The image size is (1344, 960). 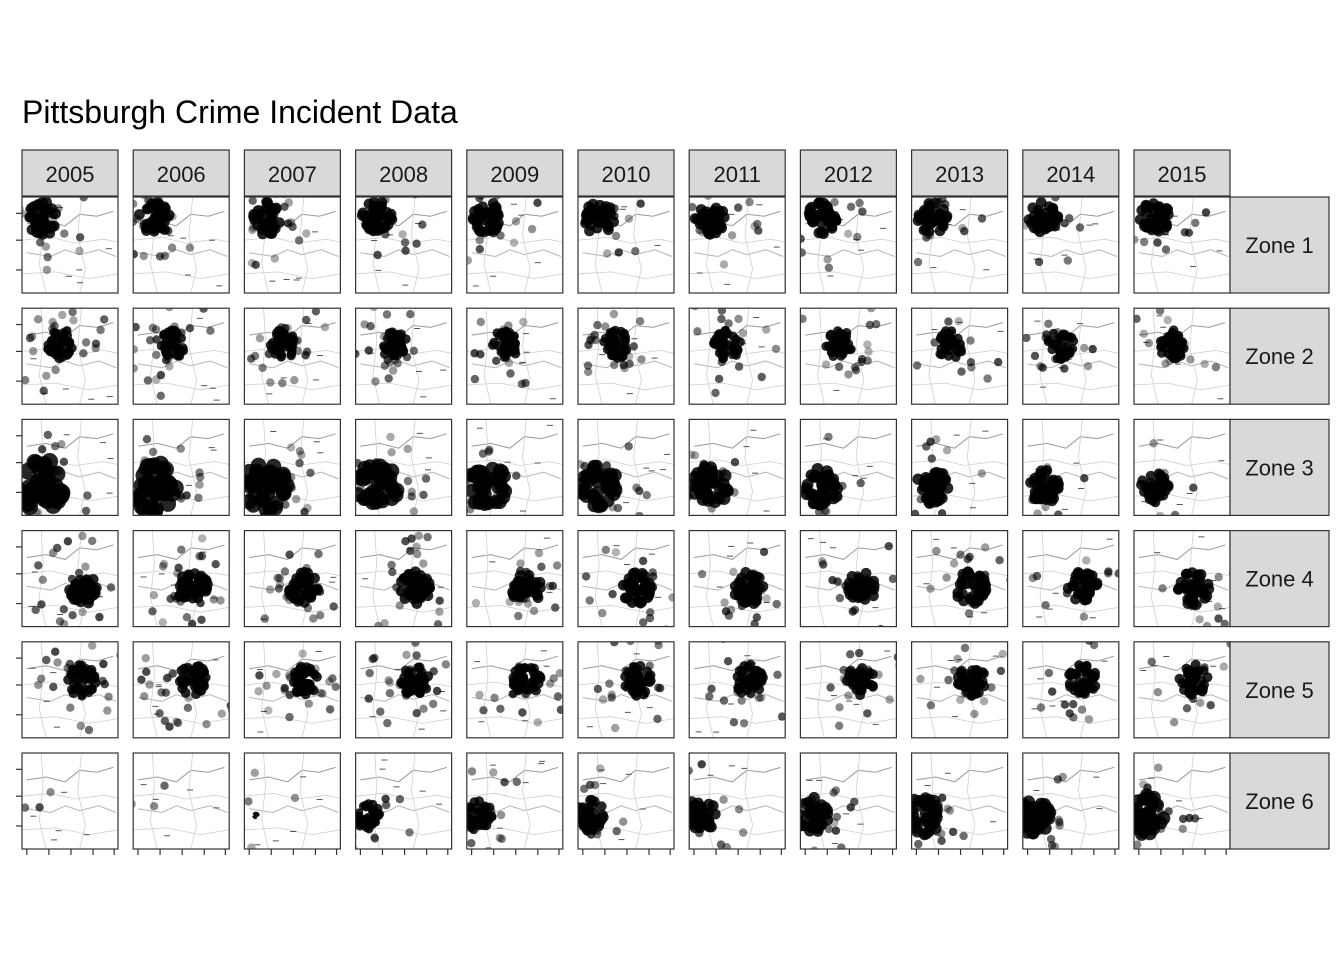 I want to click on panel-Zone 3-2006, so click(x=181, y=467).